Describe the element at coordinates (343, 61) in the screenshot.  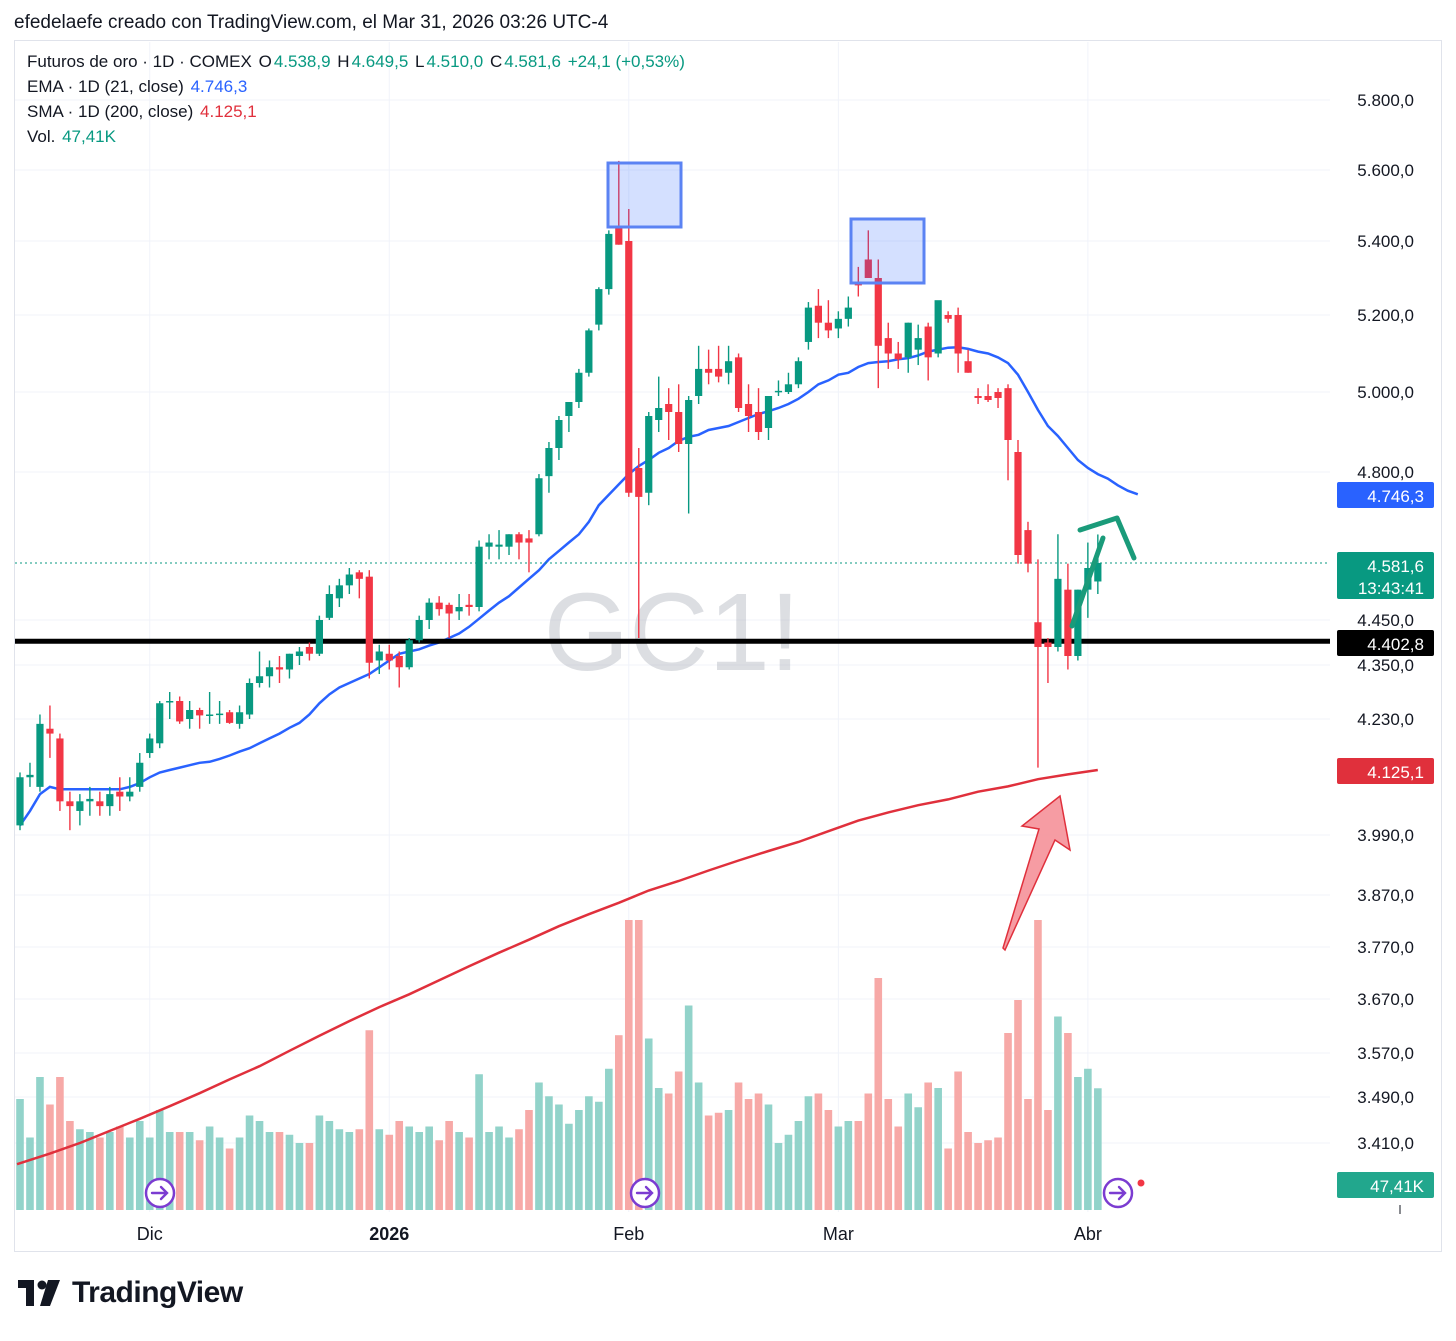
I see `legend-high-label: H` at that location.